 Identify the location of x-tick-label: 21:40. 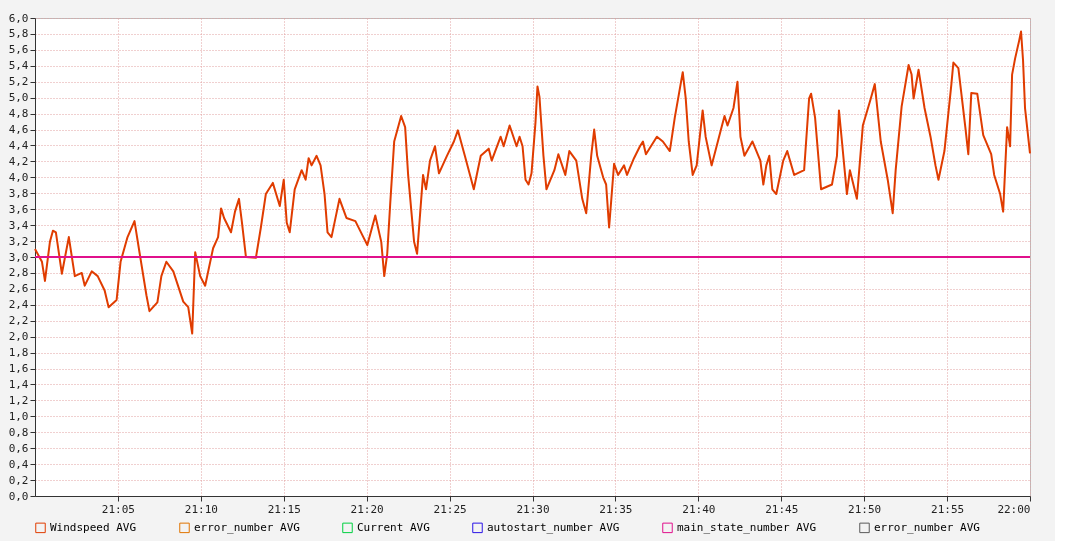
(699, 509).